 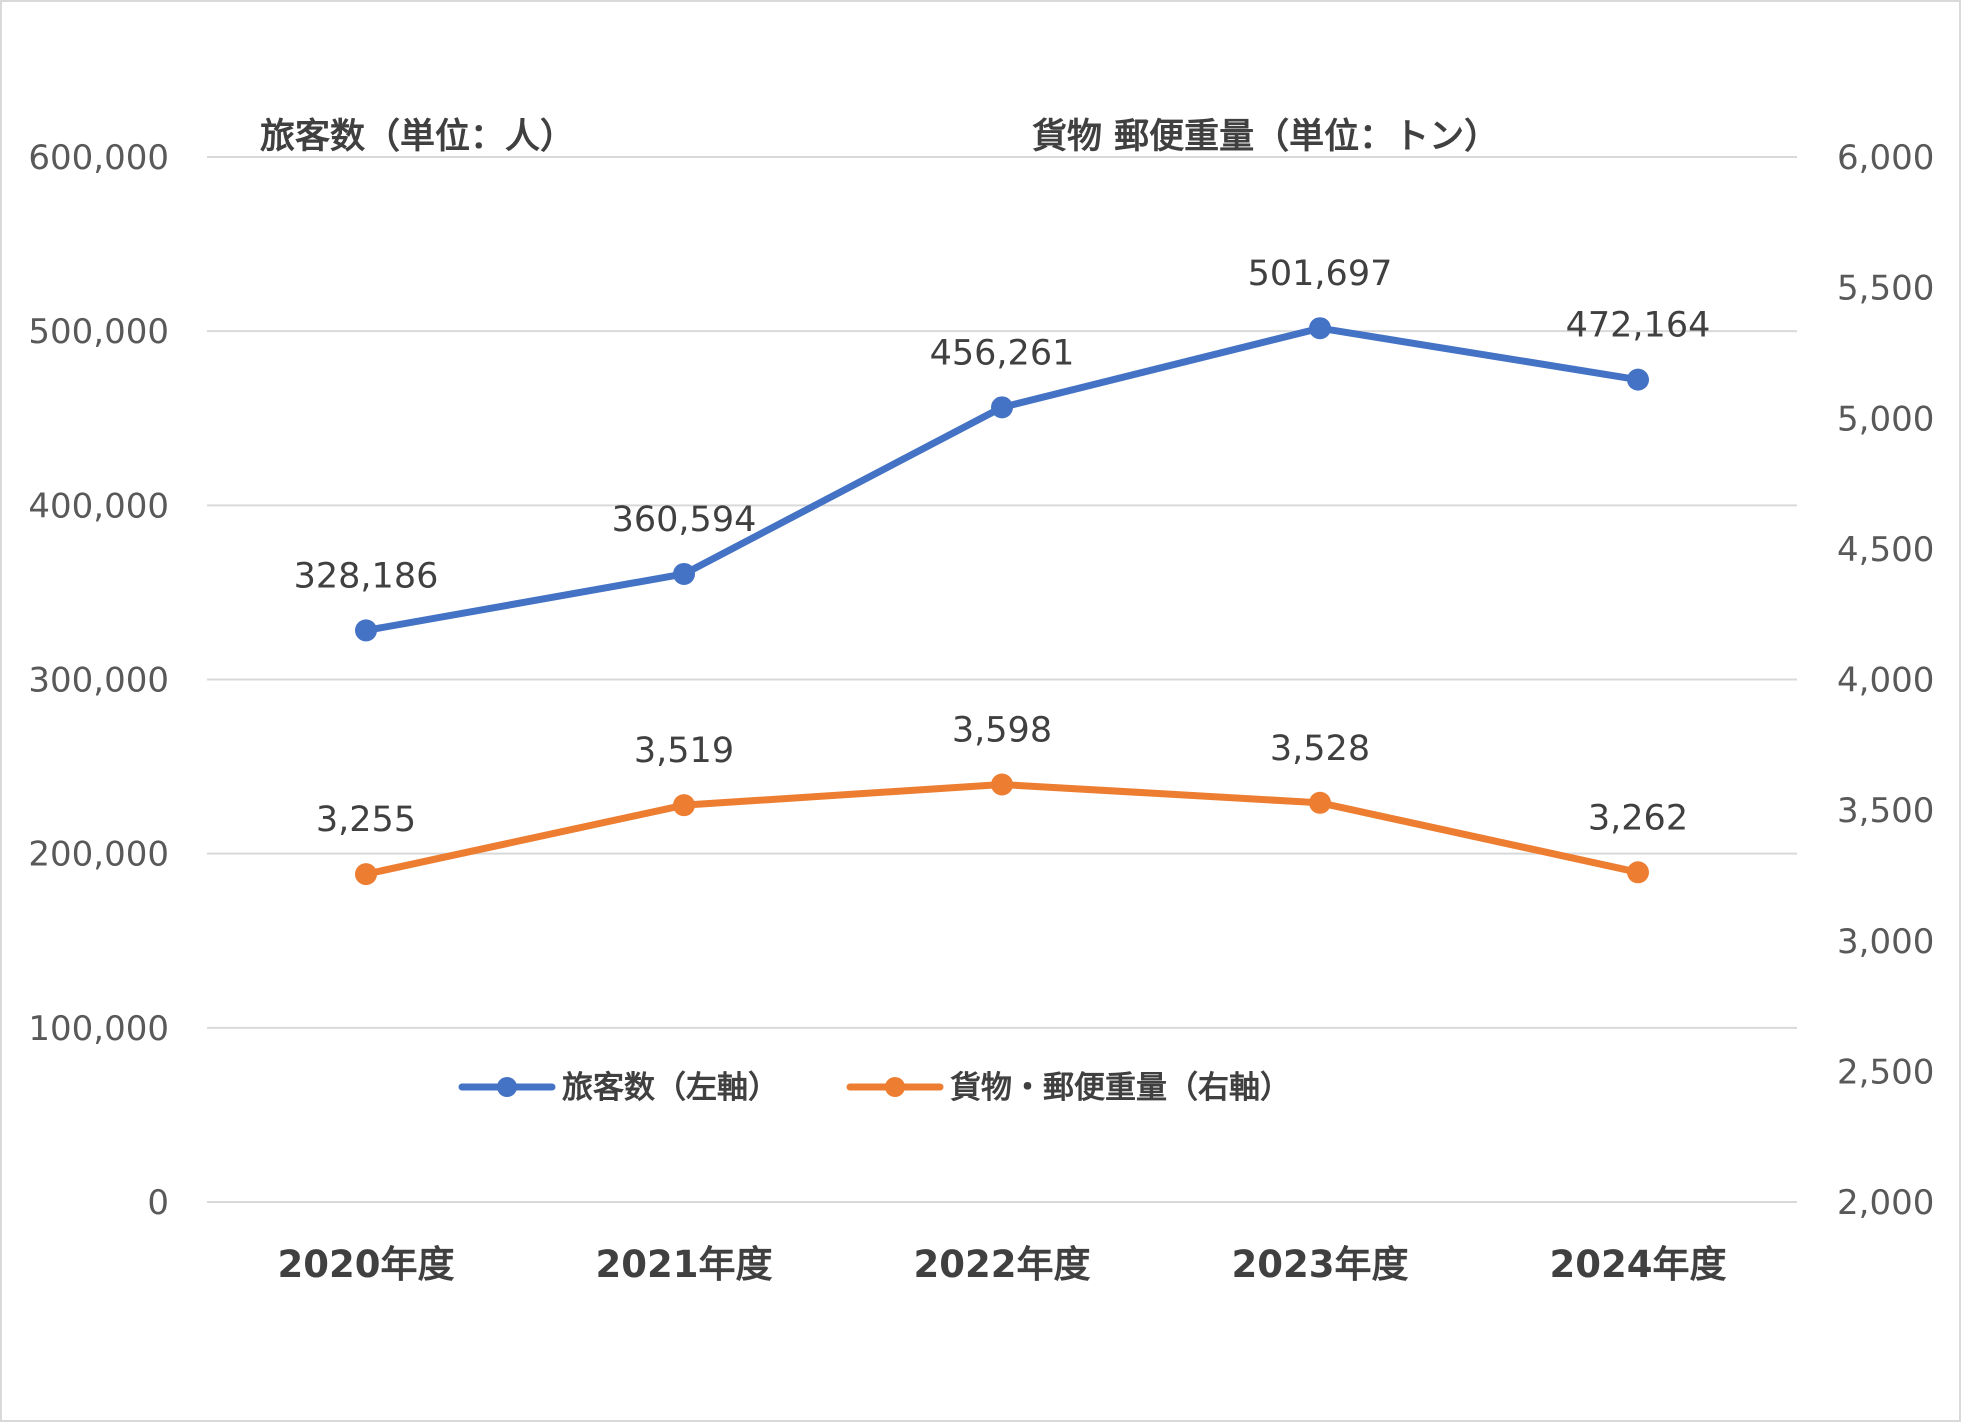 I want to click on legend-item-1: 旅客数（左軸）, so click(x=618, y=1088).